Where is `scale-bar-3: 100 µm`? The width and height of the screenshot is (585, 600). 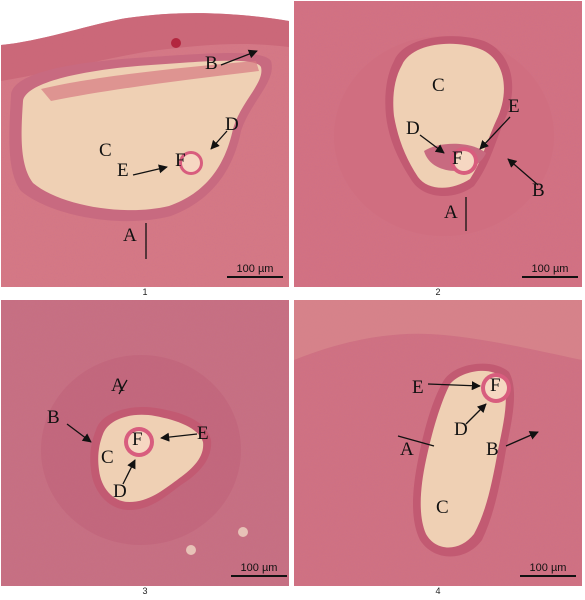 scale-bar-3: 100 µm is located at coordinates (259, 569).